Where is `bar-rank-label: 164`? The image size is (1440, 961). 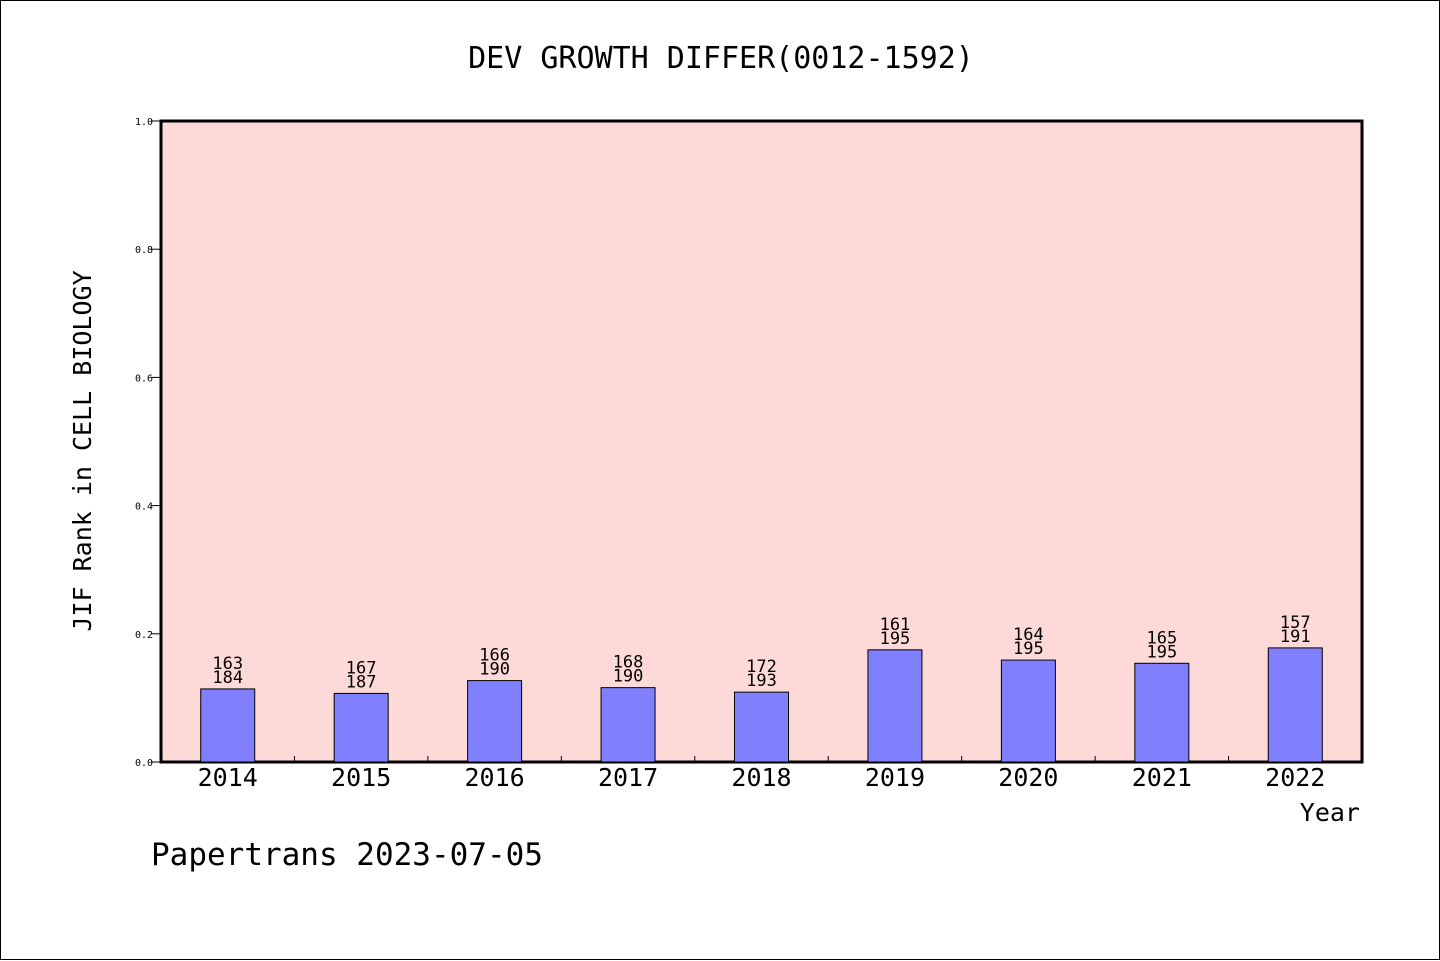
bar-rank-label: 164 is located at coordinates (1028, 635).